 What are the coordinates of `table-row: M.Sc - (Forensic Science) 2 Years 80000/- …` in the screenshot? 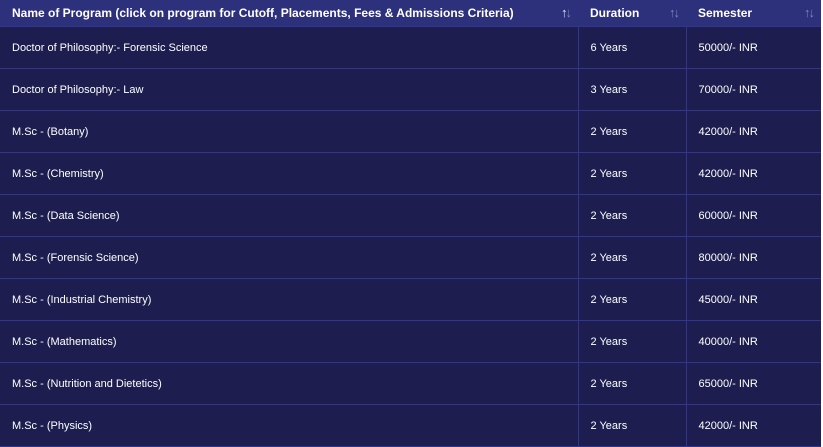 It's located at (410, 257).